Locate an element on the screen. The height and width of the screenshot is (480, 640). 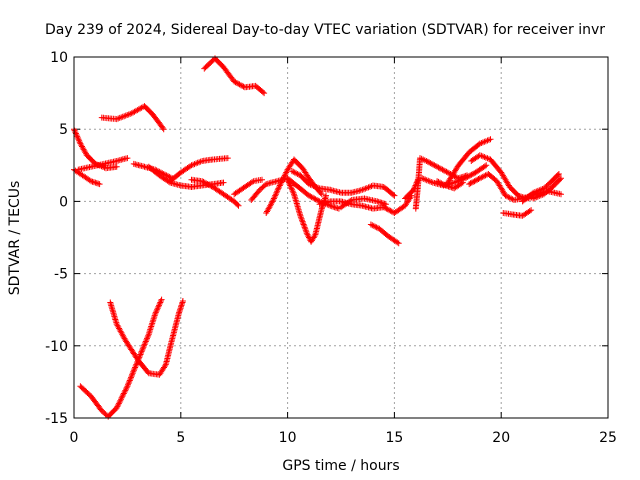
x-tick-label: 10 is located at coordinates (288, 438).